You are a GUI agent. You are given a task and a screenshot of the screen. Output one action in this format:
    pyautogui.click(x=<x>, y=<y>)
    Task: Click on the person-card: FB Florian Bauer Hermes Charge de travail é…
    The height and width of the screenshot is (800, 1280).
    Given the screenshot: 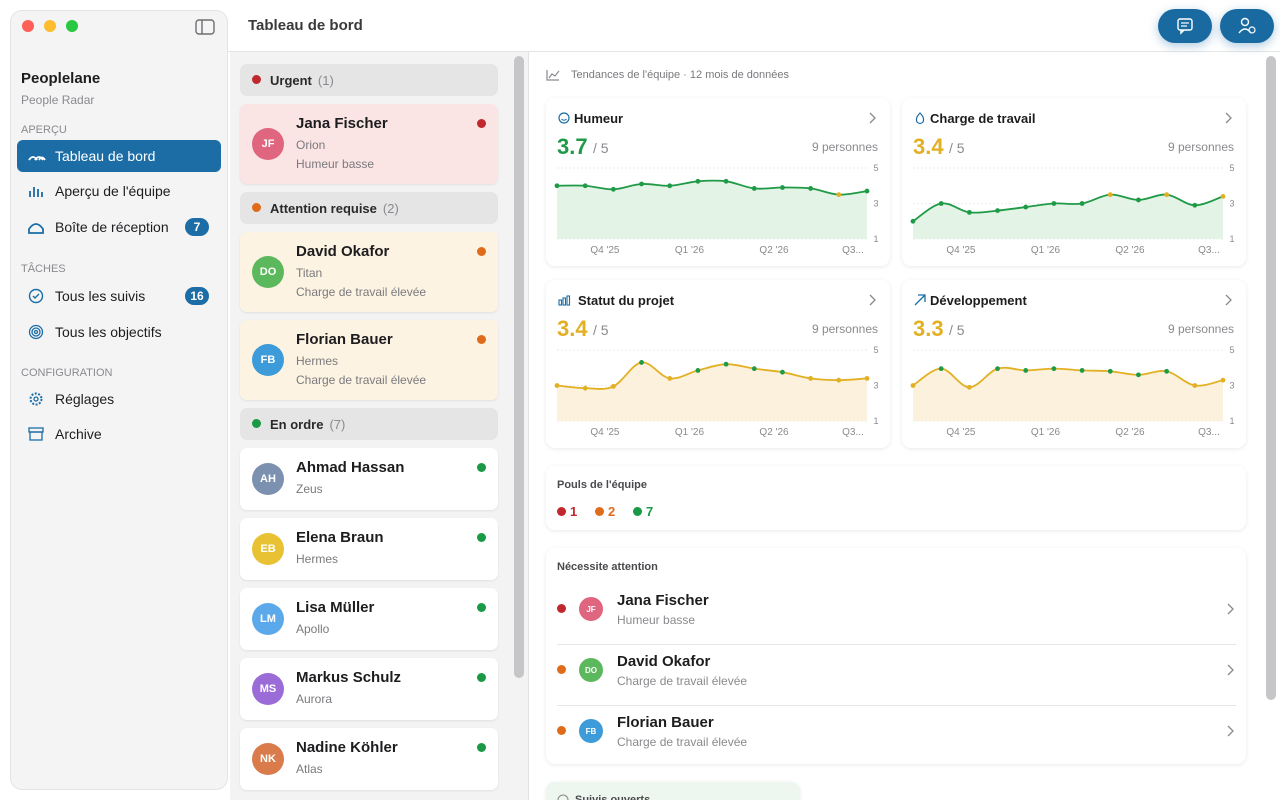 What is the action you would take?
    pyautogui.click(x=369, y=360)
    